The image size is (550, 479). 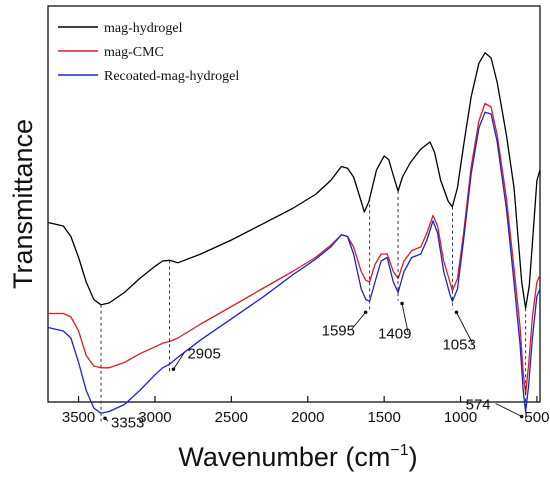 What do you see at coordinates (171, 76) in the screenshot?
I see `legend-label-recoated-mag-hydrogel: Recoated-mag-hydrogel` at bounding box center [171, 76].